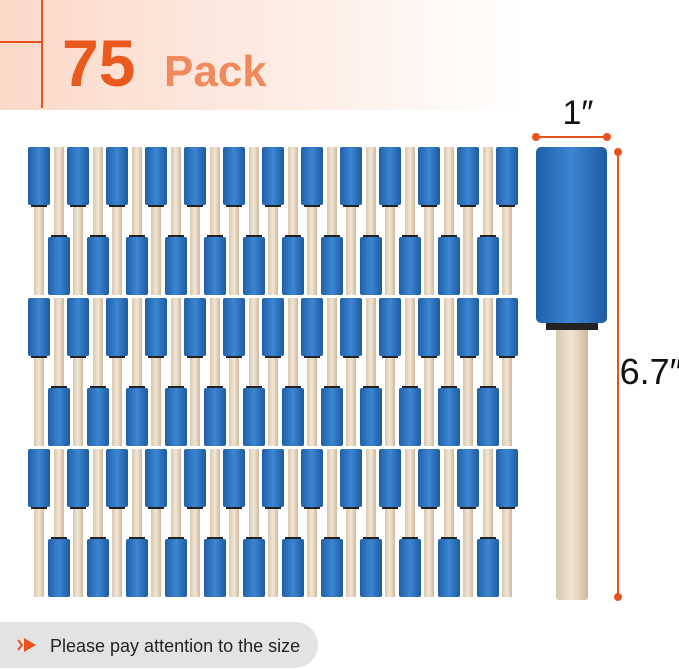  What do you see at coordinates (649, 371) in the screenshot?
I see `length-label: 6.7″` at bounding box center [649, 371].